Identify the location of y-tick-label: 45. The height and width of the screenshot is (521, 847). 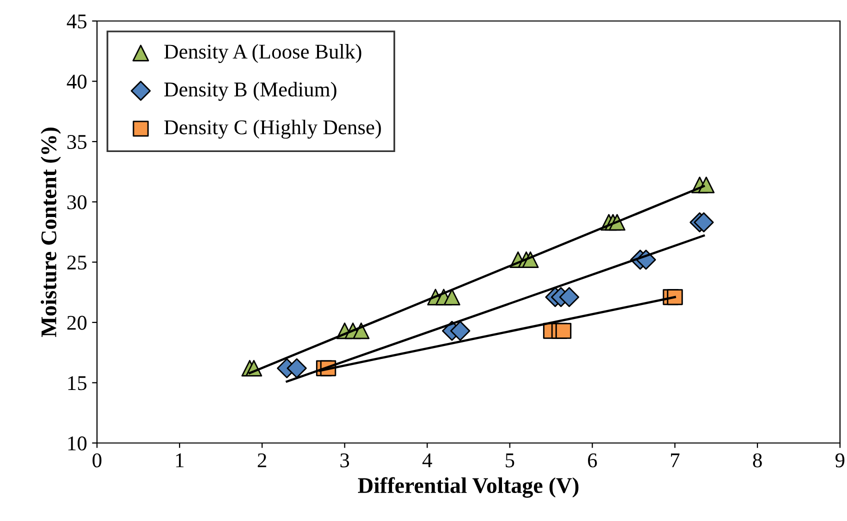
(76, 21).